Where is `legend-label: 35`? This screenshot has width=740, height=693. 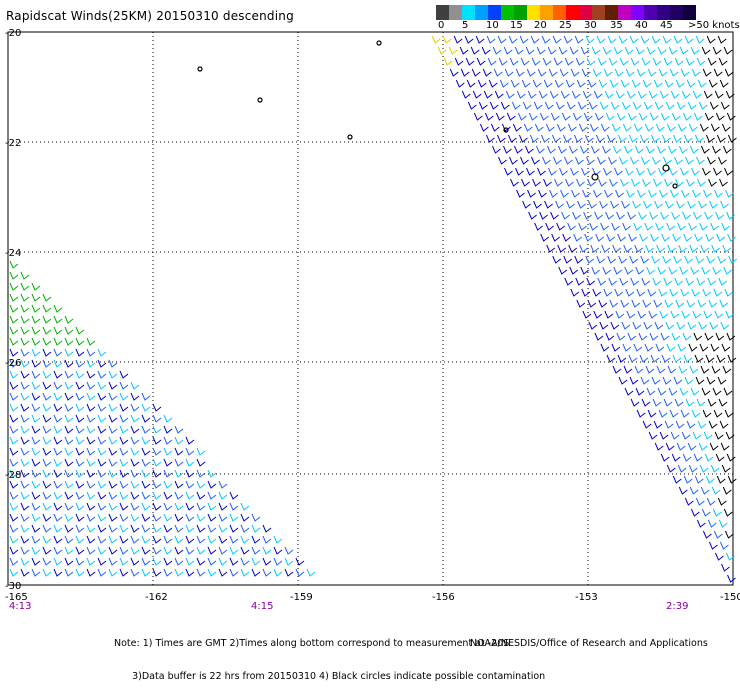 legend-label: 35 is located at coordinates (616, 25).